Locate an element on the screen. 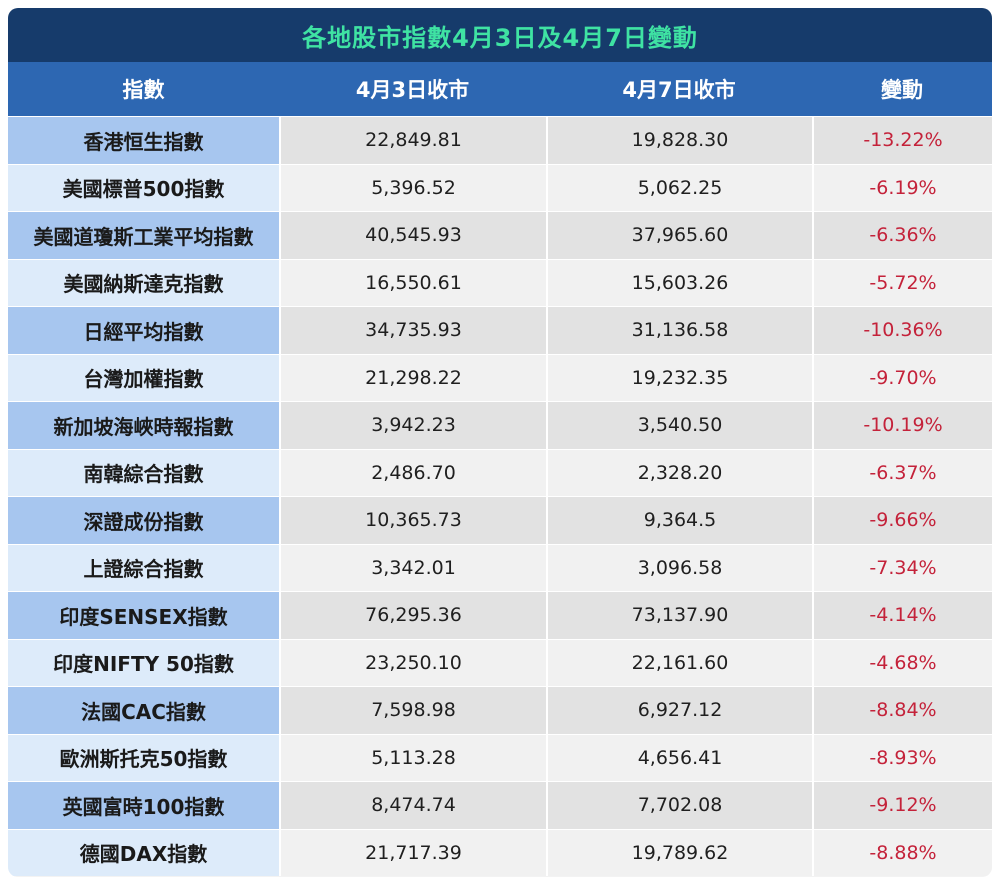 The width and height of the screenshot is (1000, 883). row-apr7-close: 5,062.25 is located at coordinates (679, 187).